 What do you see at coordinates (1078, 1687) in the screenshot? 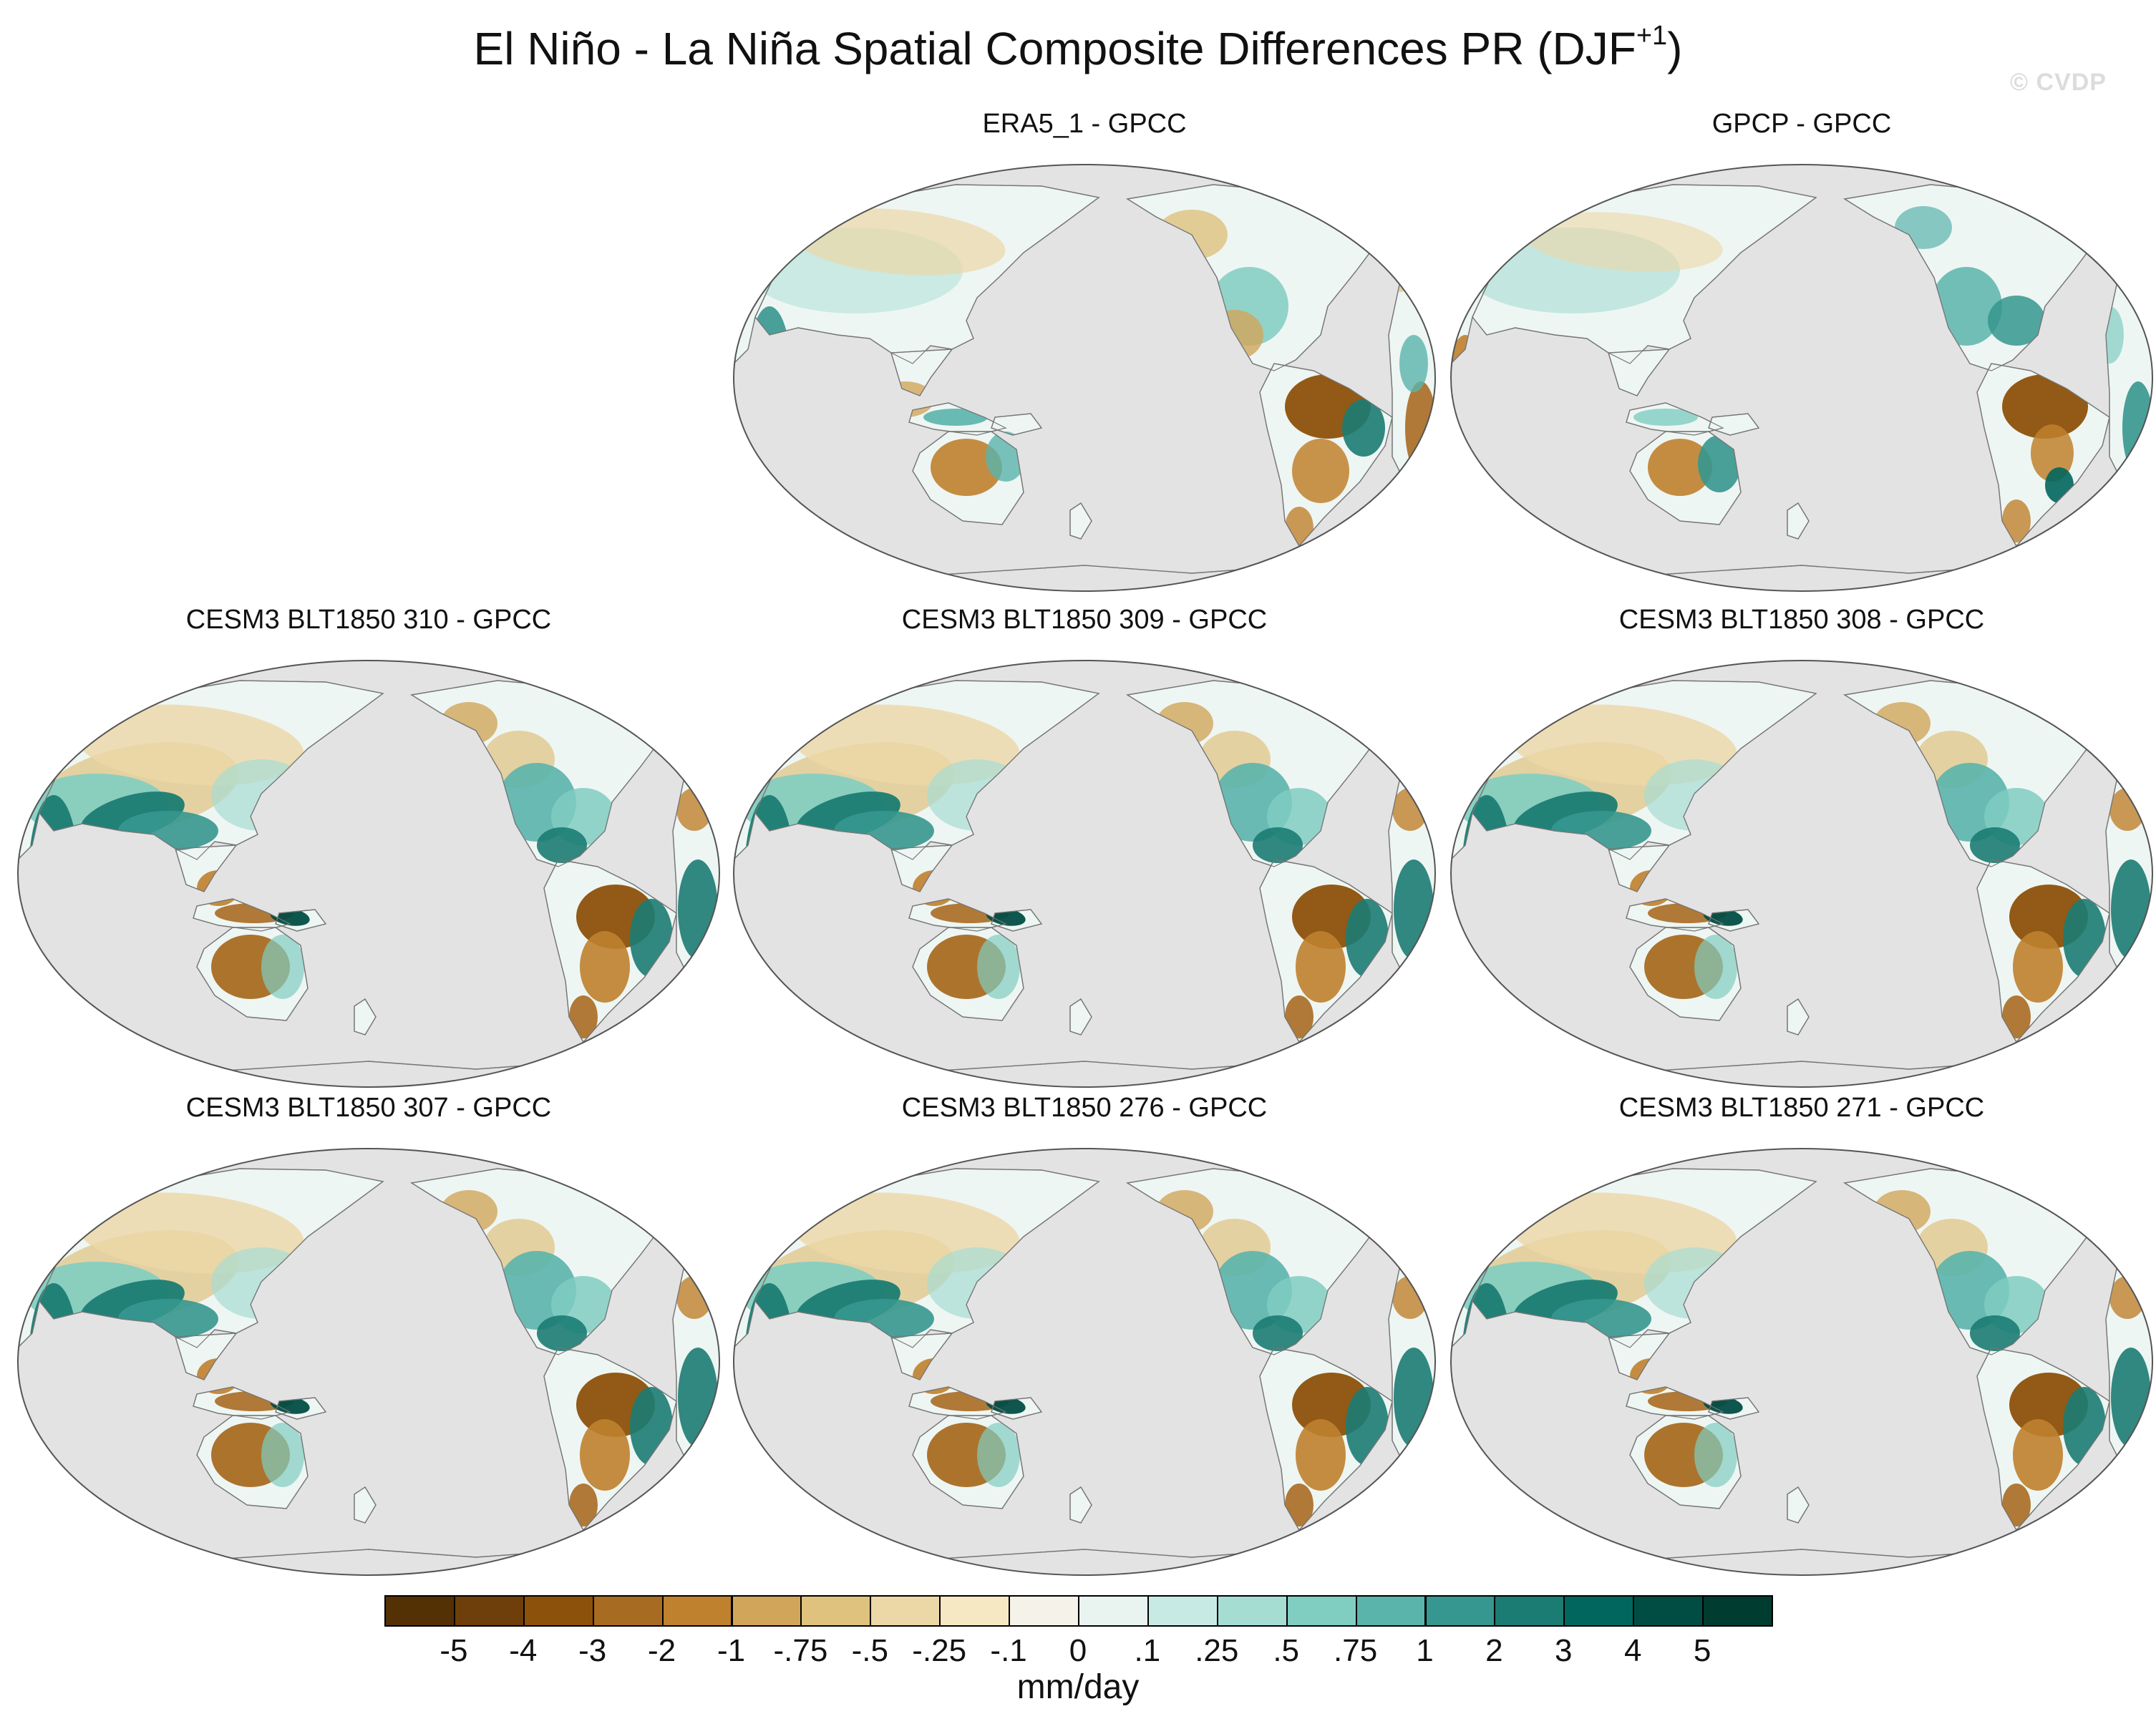
I see `colorbar-units: mm/day` at bounding box center [1078, 1687].